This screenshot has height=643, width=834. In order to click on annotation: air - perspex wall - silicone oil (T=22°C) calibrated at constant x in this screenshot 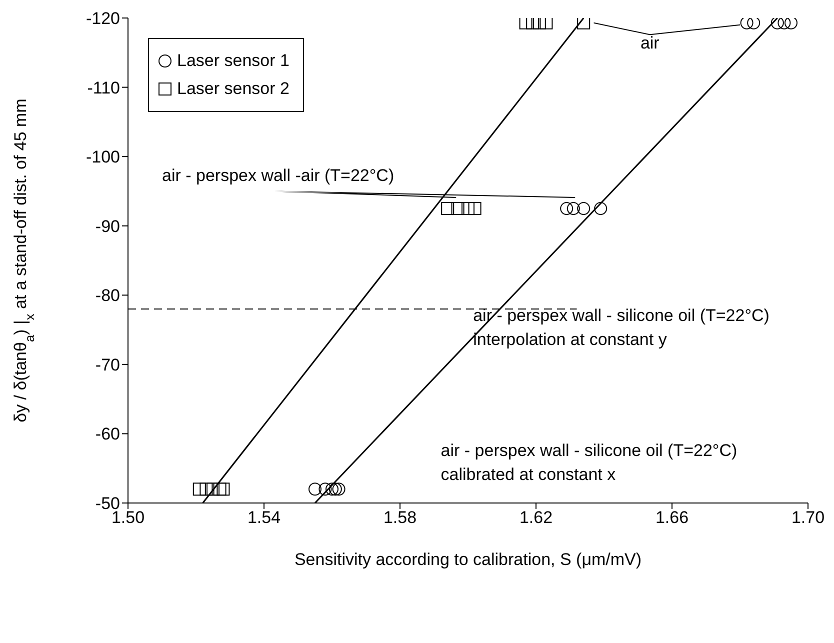, I will do `click(589, 462)`.